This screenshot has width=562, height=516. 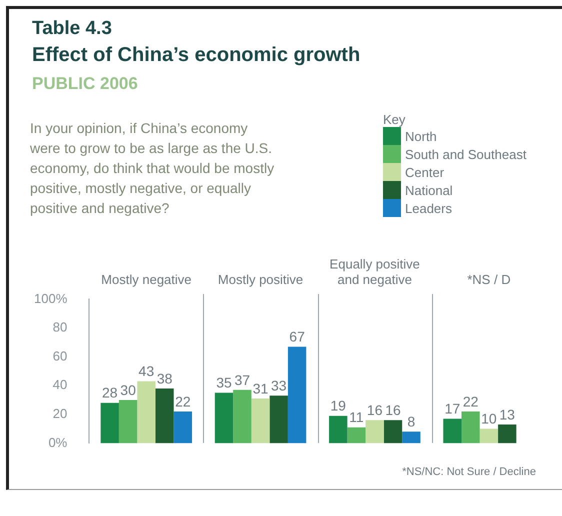 I want to click on data-label: 38, so click(x=164, y=378).